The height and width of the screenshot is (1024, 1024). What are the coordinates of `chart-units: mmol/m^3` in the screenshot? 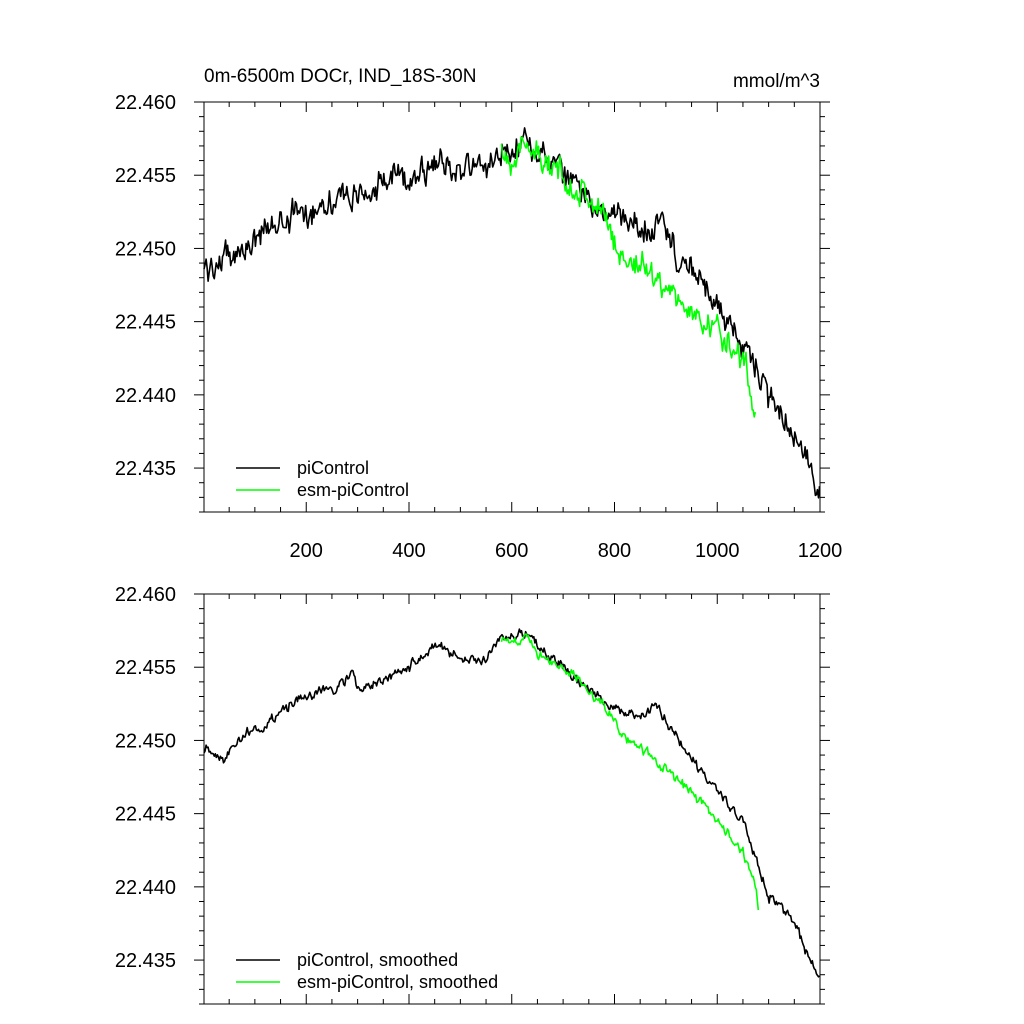 It's located at (776, 81).